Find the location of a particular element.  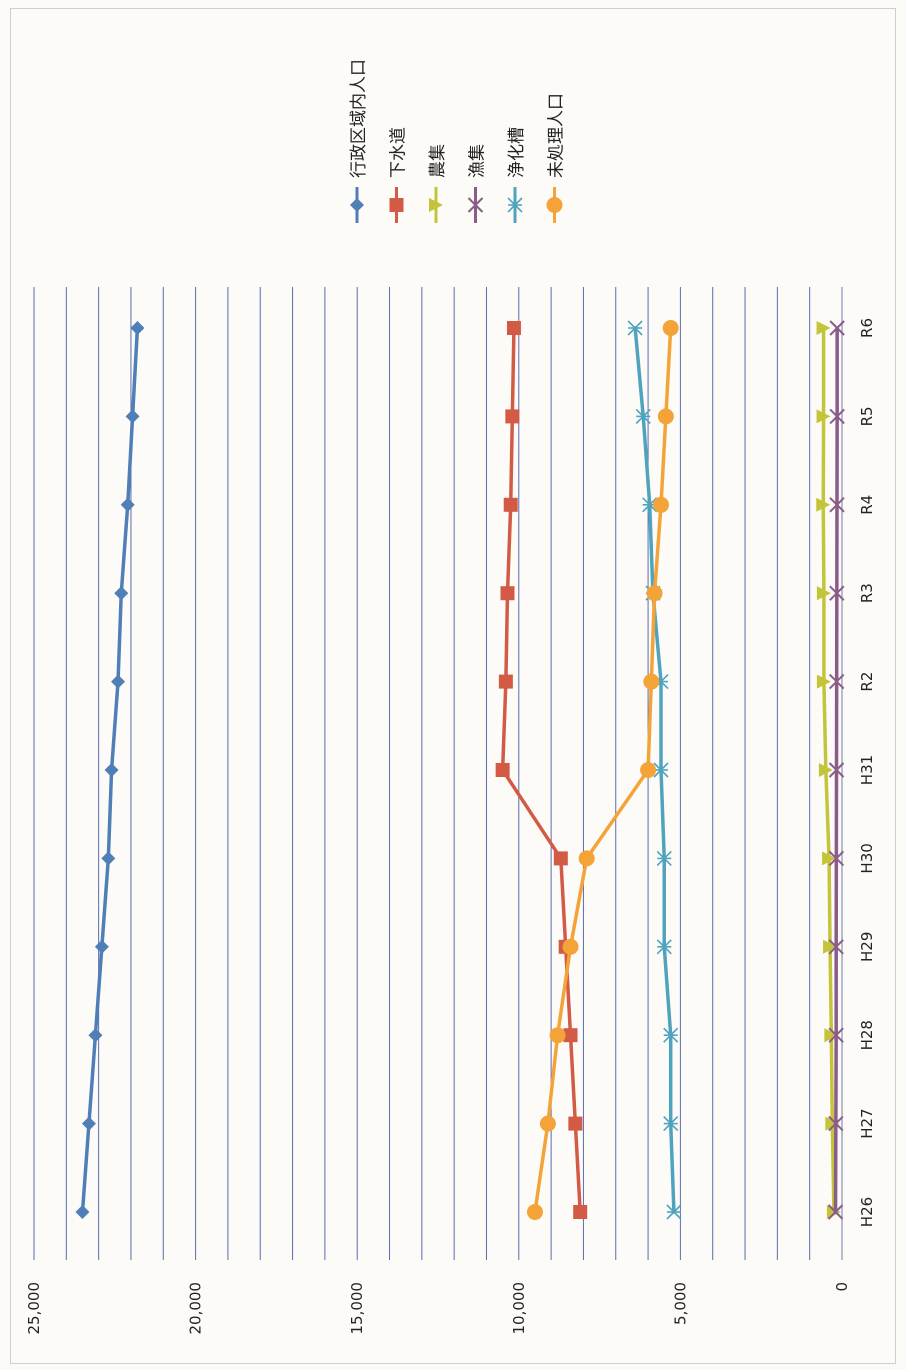

legend-item: 浄化槽 is located at coordinates (517, 175).